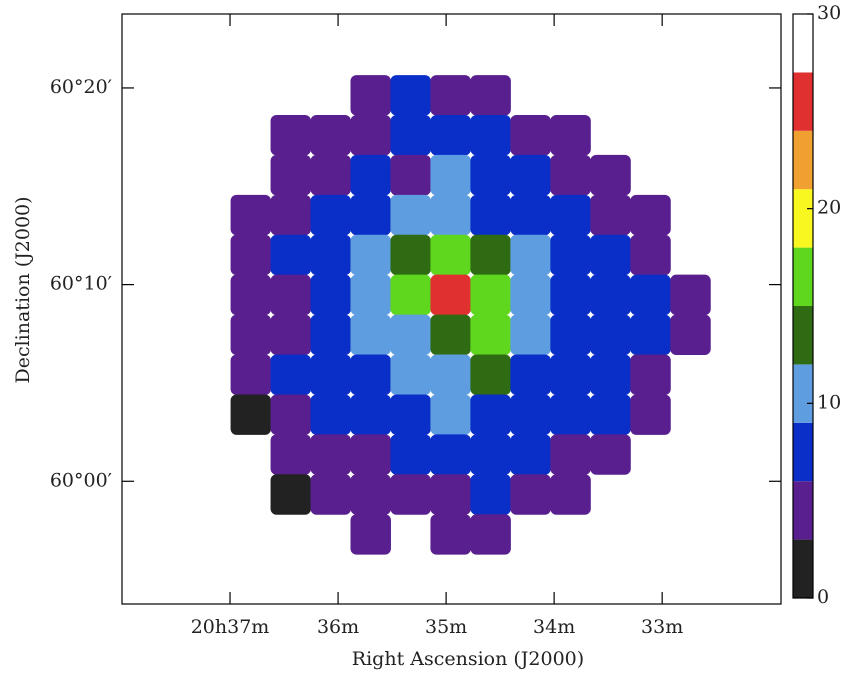 The width and height of the screenshot is (842, 677). What do you see at coordinates (81, 87) in the screenshot?
I see `y-tick-label: 60°20′` at bounding box center [81, 87].